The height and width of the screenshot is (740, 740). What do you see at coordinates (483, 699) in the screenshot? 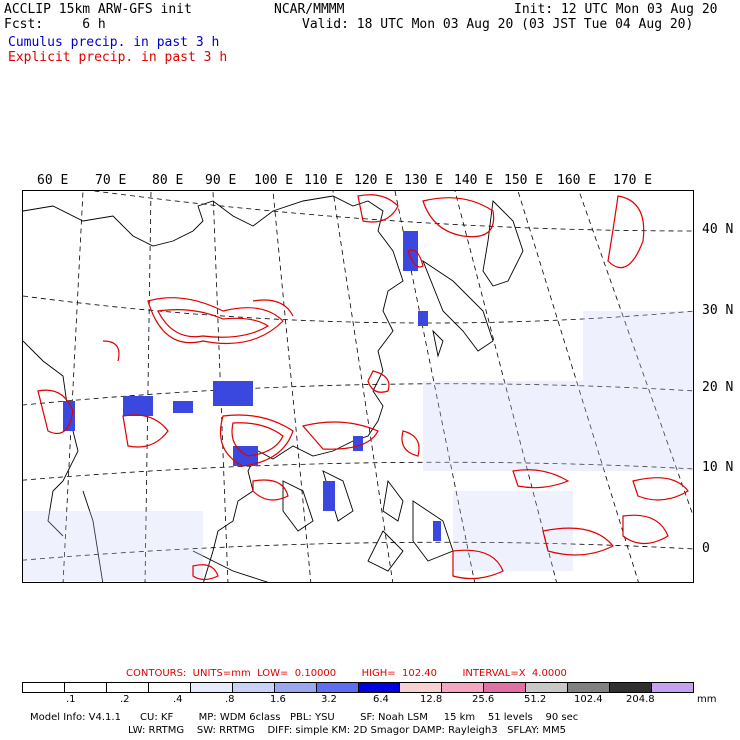
I see `colorbar-label: 25.6` at bounding box center [483, 699].